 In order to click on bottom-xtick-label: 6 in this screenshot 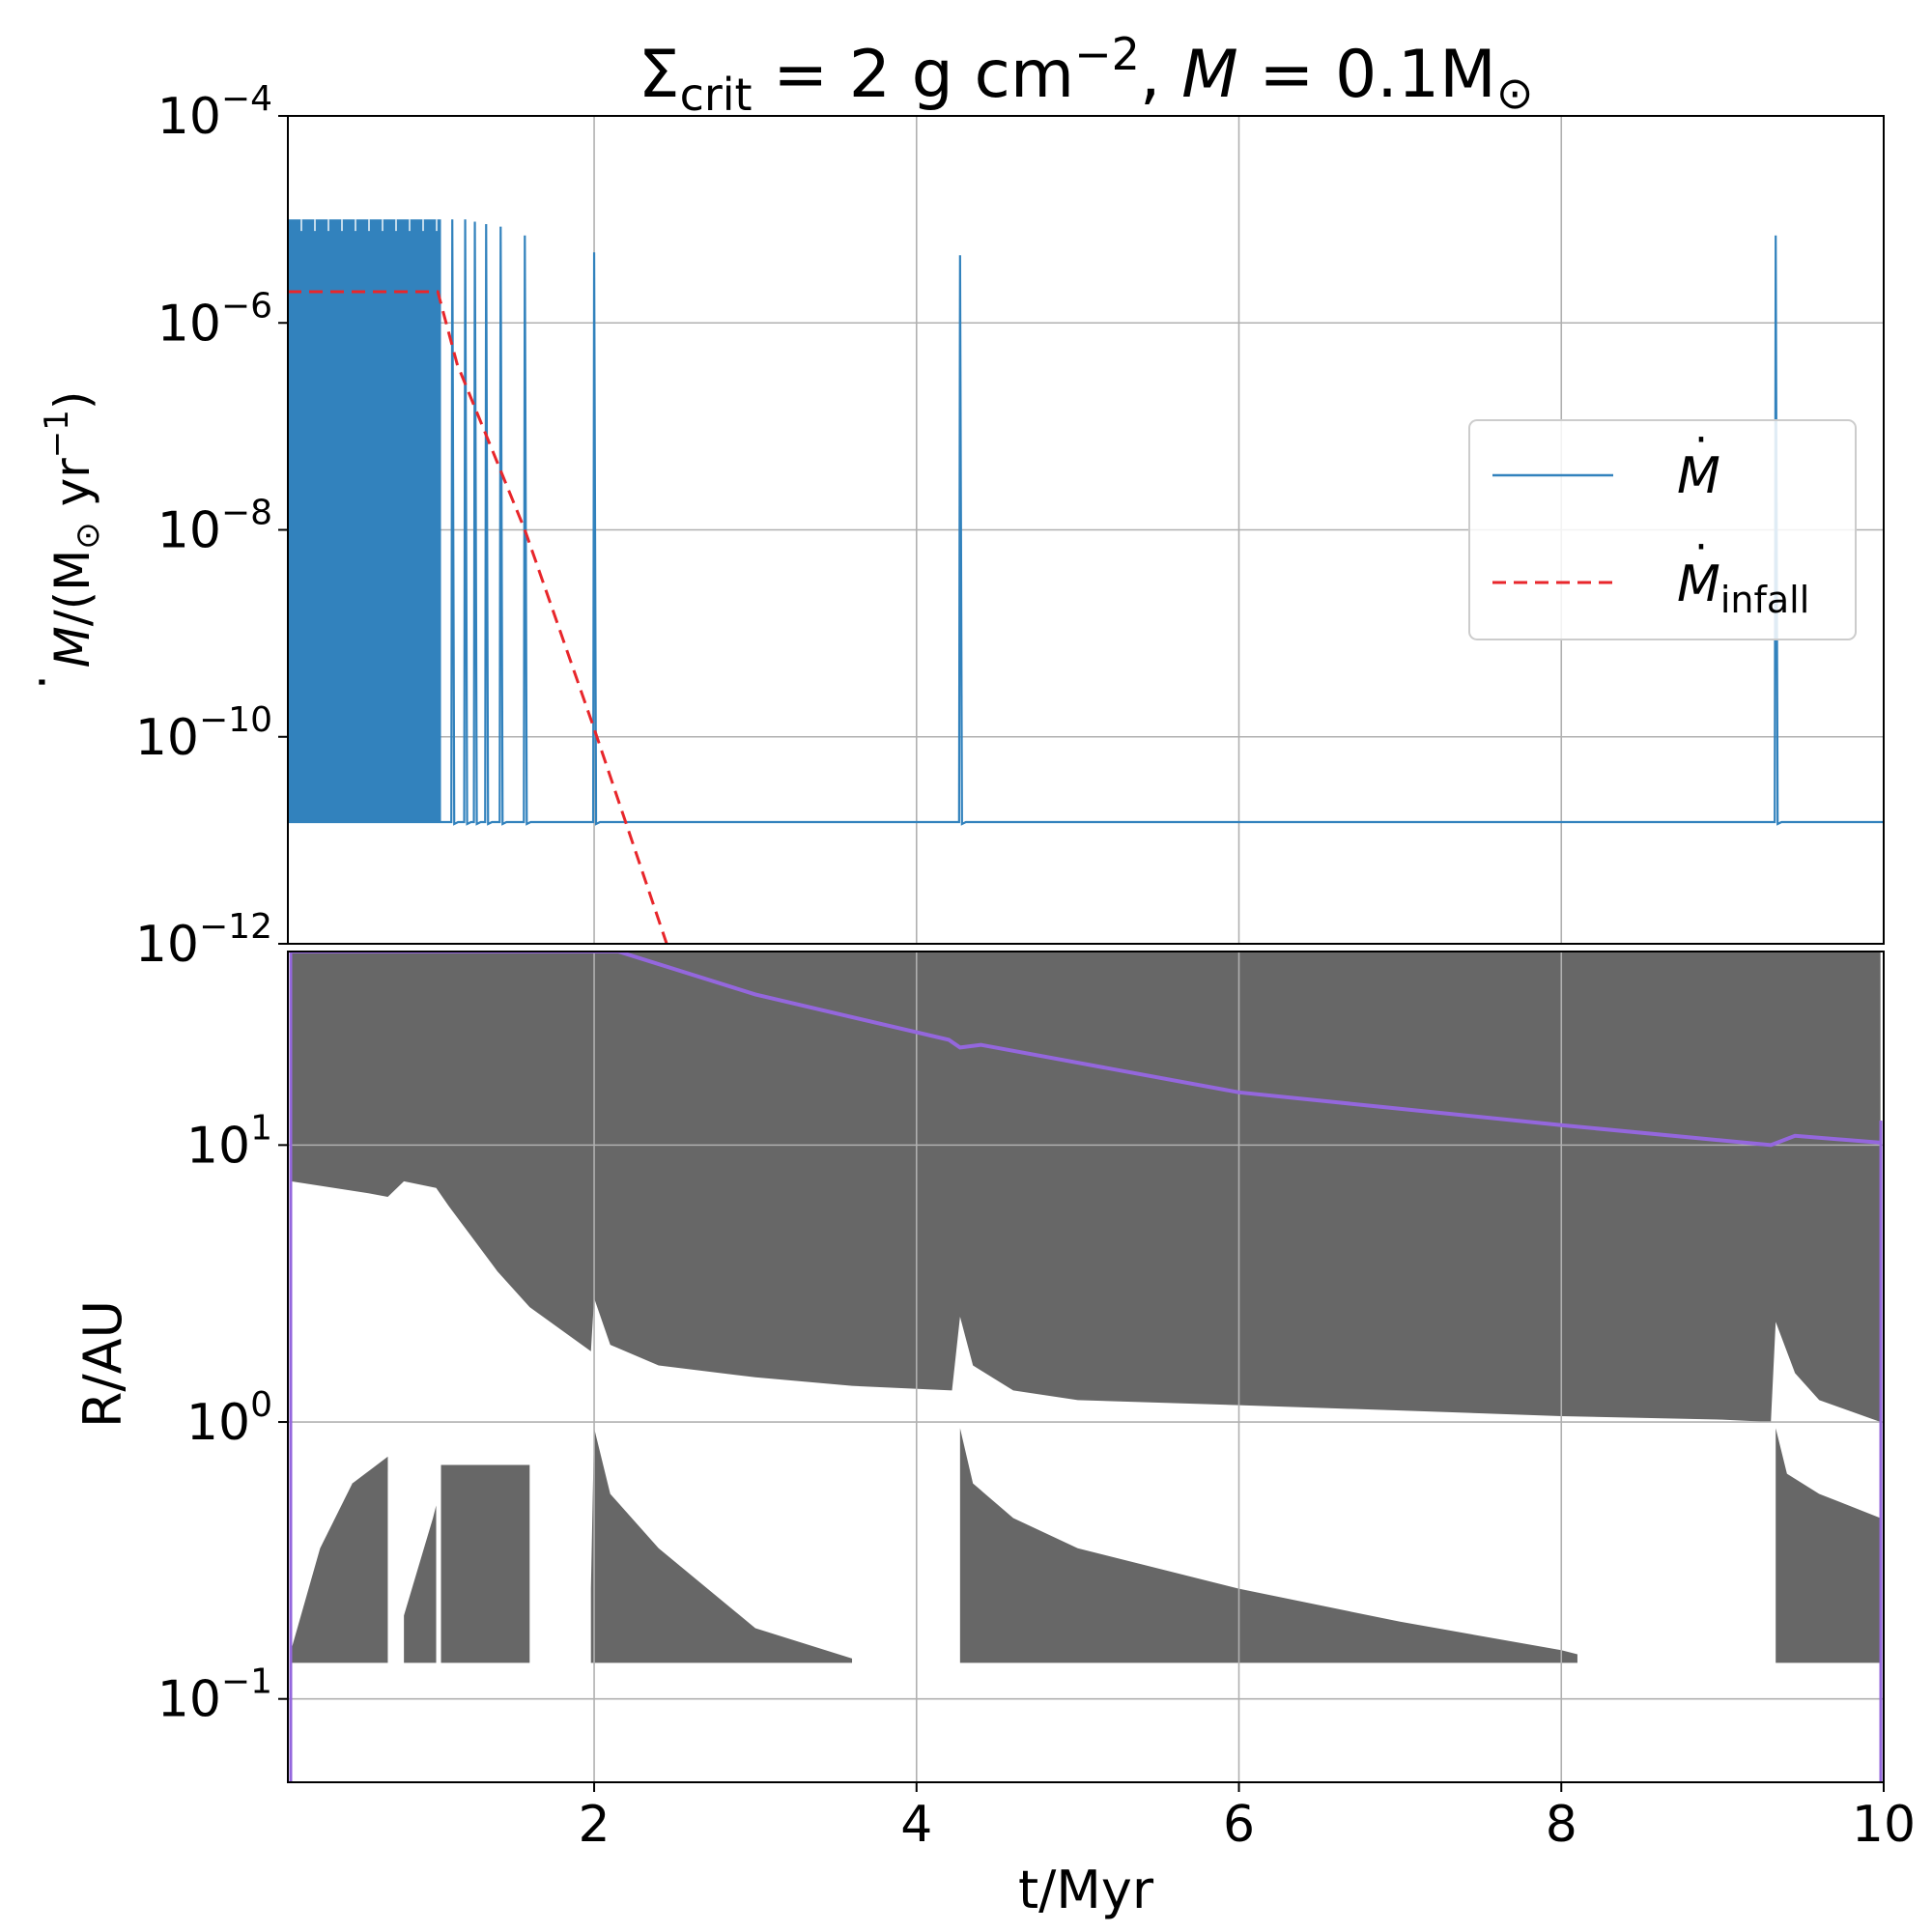, I will do `click(1239, 1825)`.